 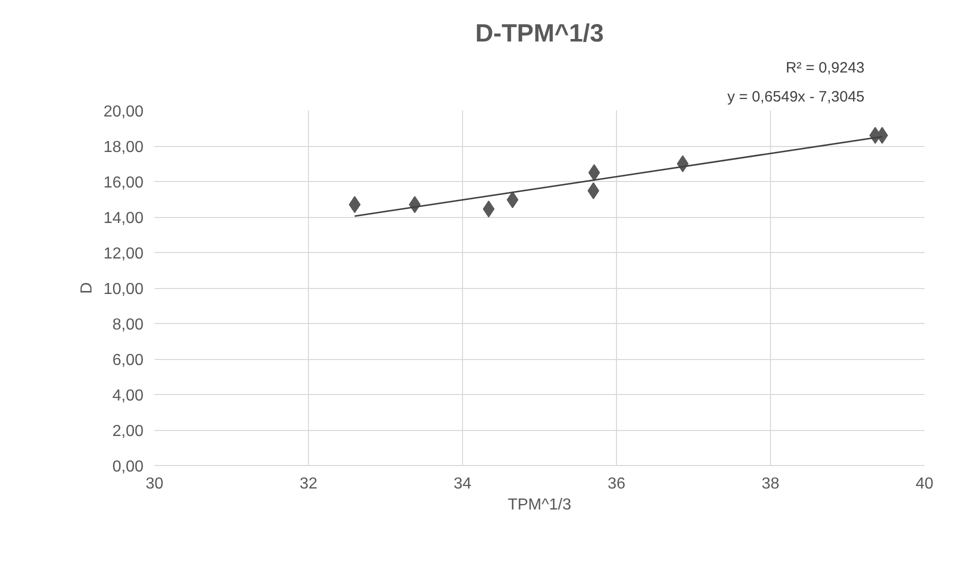 What do you see at coordinates (128, 396) in the screenshot?
I see `y-tick-label: 4,00` at bounding box center [128, 396].